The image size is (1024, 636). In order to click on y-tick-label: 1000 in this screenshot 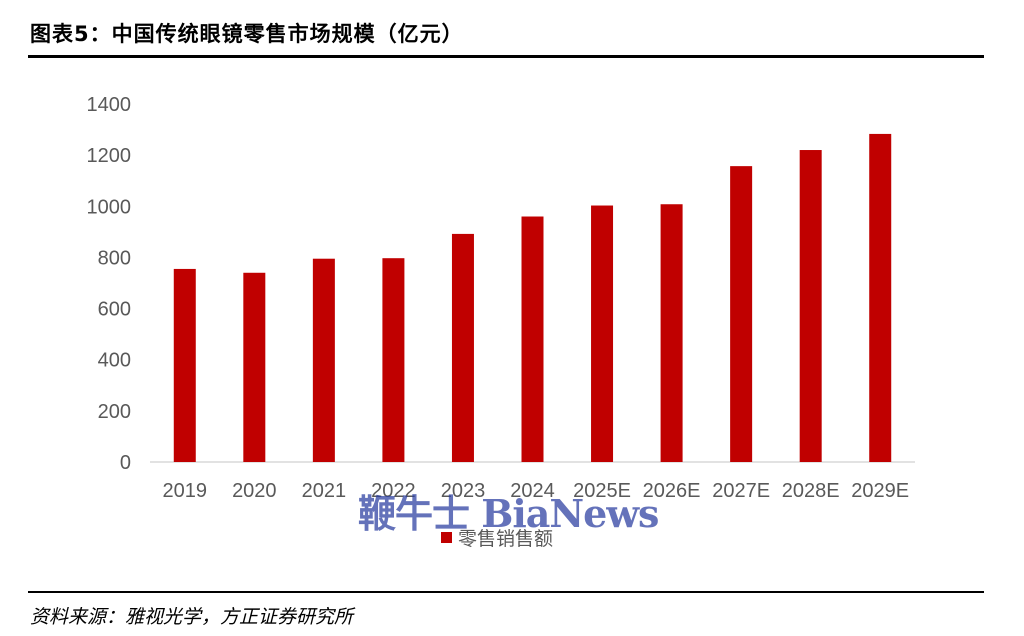, I will do `click(109, 207)`.